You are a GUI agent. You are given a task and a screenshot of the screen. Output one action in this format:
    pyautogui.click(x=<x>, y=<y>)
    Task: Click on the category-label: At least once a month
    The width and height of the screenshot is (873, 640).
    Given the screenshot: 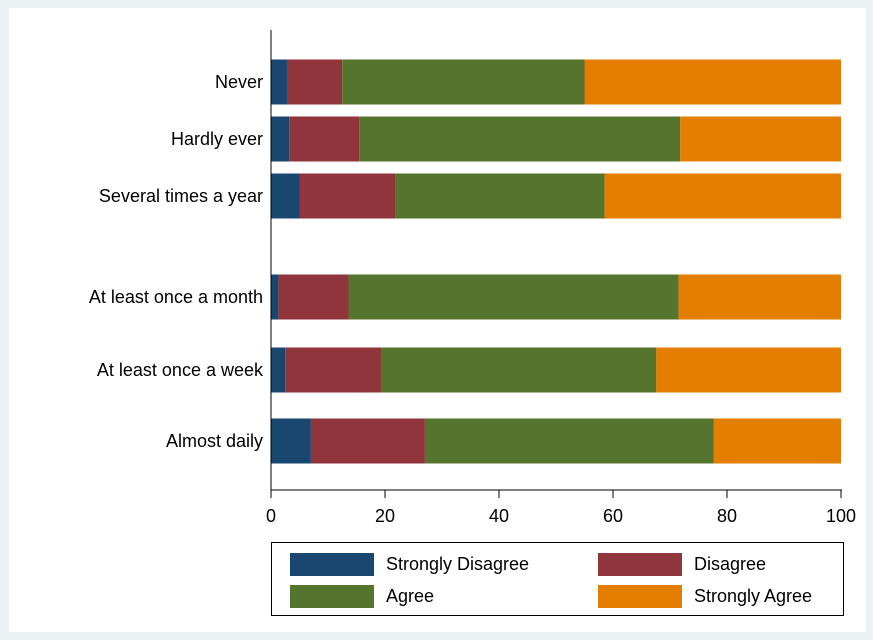 What is the action you would take?
    pyautogui.click(x=176, y=297)
    